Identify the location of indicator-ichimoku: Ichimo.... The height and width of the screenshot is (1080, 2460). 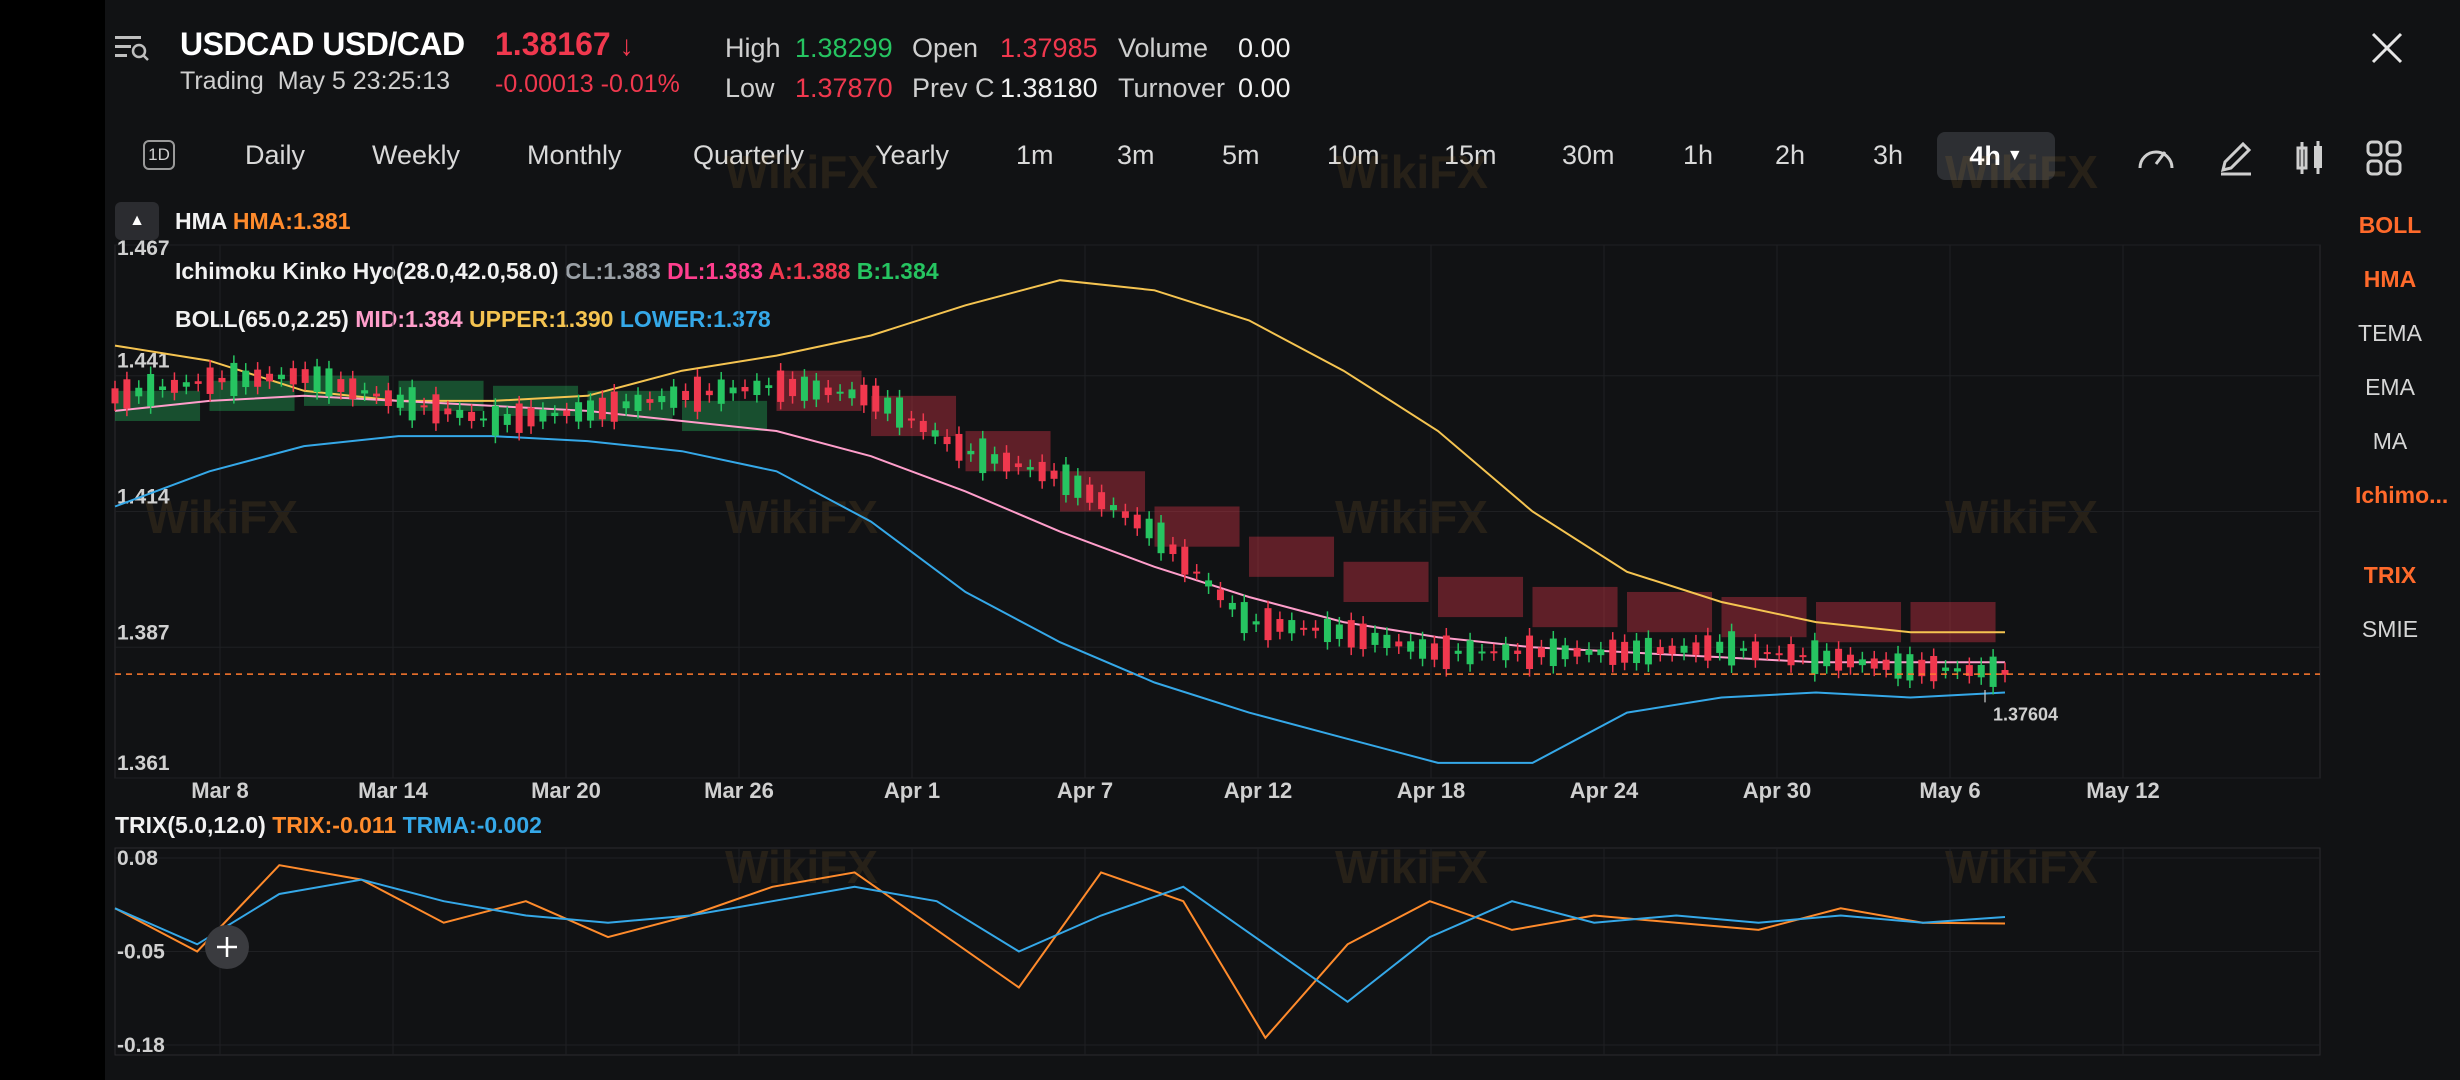
(2402, 495).